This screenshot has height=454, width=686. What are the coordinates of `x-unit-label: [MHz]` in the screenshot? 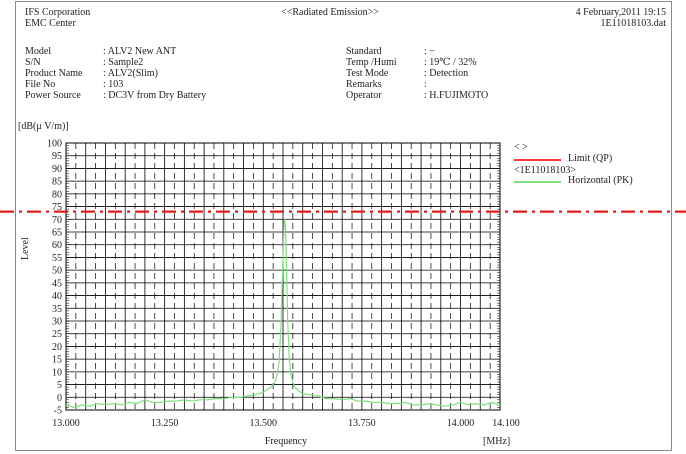 It's located at (497, 441).